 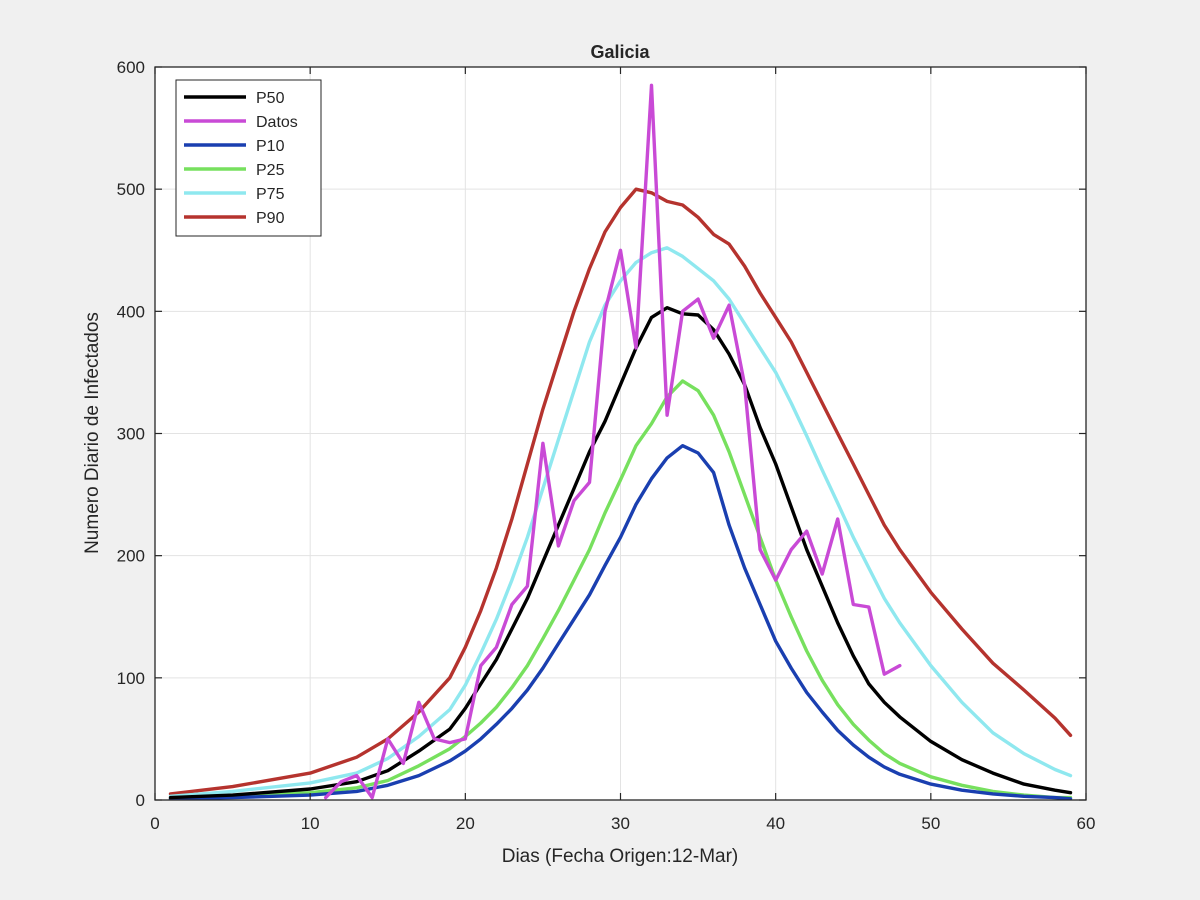 I want to click on x-tick-label: 20, so click(x=465, y=823).